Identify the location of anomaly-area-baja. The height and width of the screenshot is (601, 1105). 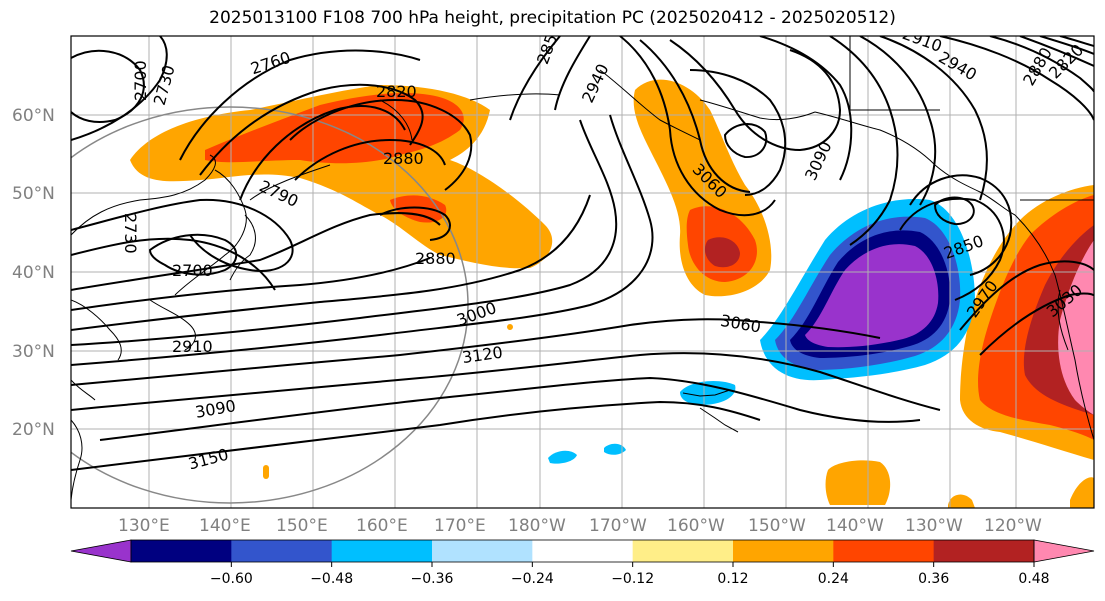
(961, 501).